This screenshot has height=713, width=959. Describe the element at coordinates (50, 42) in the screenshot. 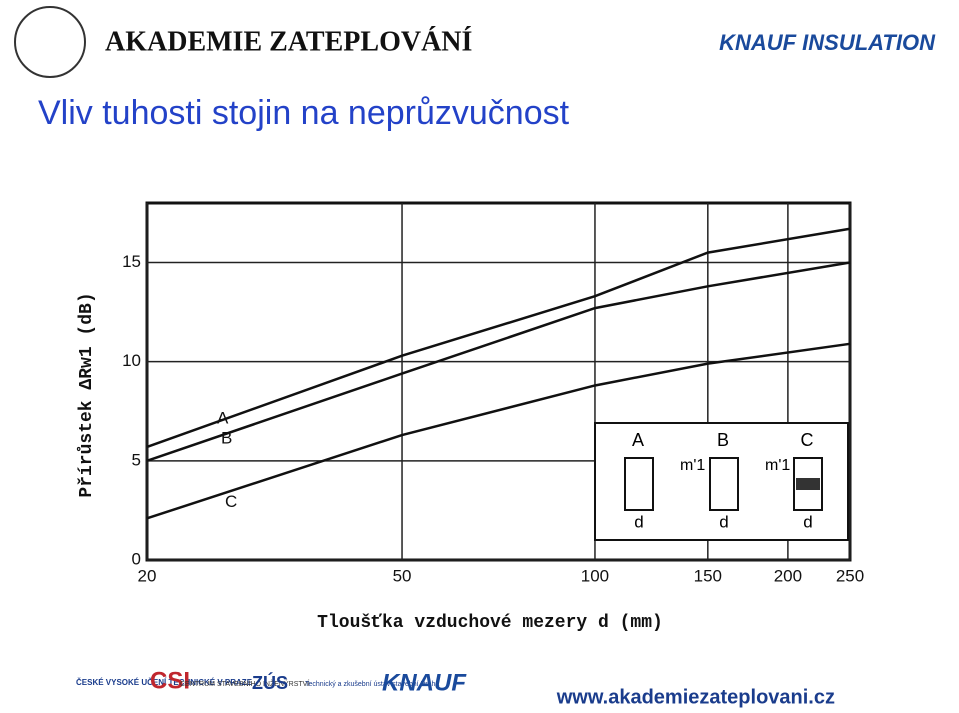

I see `logo-seal` at that location.